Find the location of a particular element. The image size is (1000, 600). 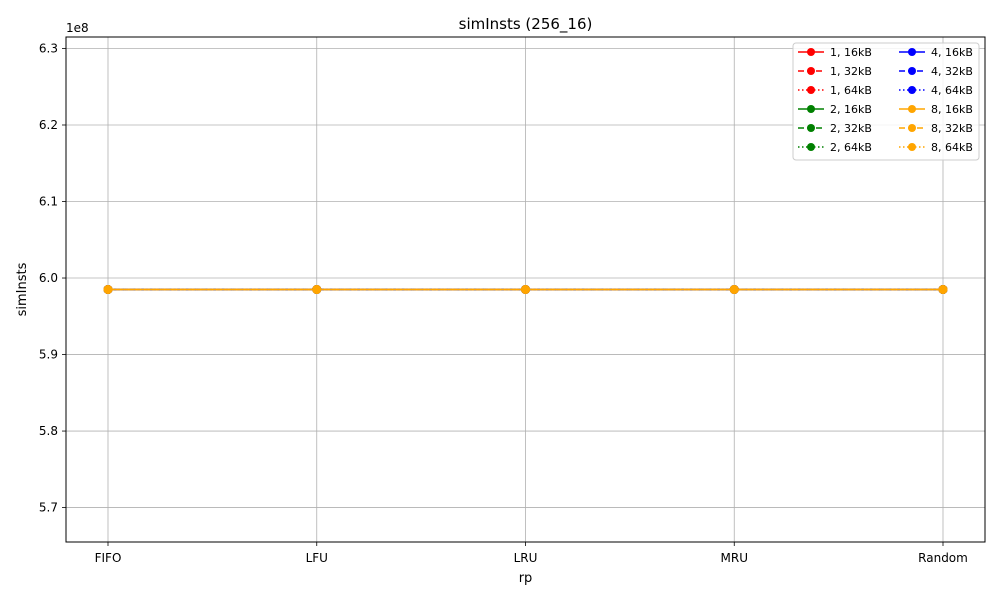

y-tick-label: 6.1 is located at coordinates (48, 202).